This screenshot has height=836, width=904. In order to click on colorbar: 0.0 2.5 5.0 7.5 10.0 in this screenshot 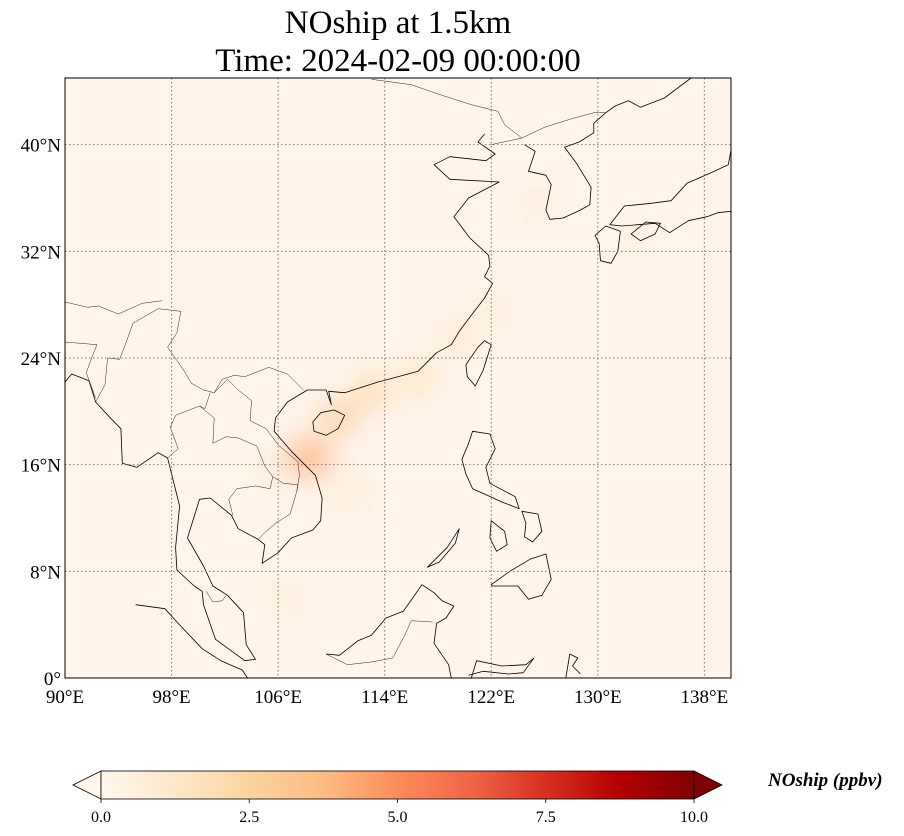, I will do `click(397, 798)`.